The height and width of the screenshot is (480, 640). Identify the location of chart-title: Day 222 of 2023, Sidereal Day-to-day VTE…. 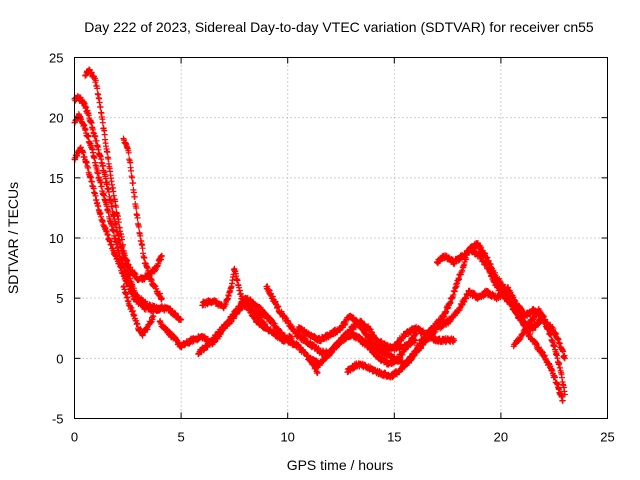
(339, 27).